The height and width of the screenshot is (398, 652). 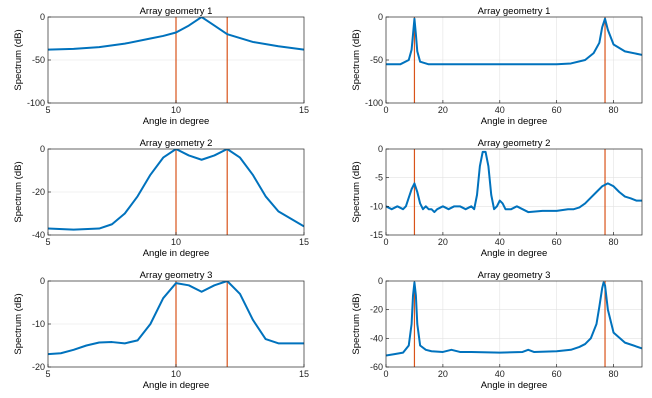 I want to click on y-tick-label: -15, so click(x=376, y=235).